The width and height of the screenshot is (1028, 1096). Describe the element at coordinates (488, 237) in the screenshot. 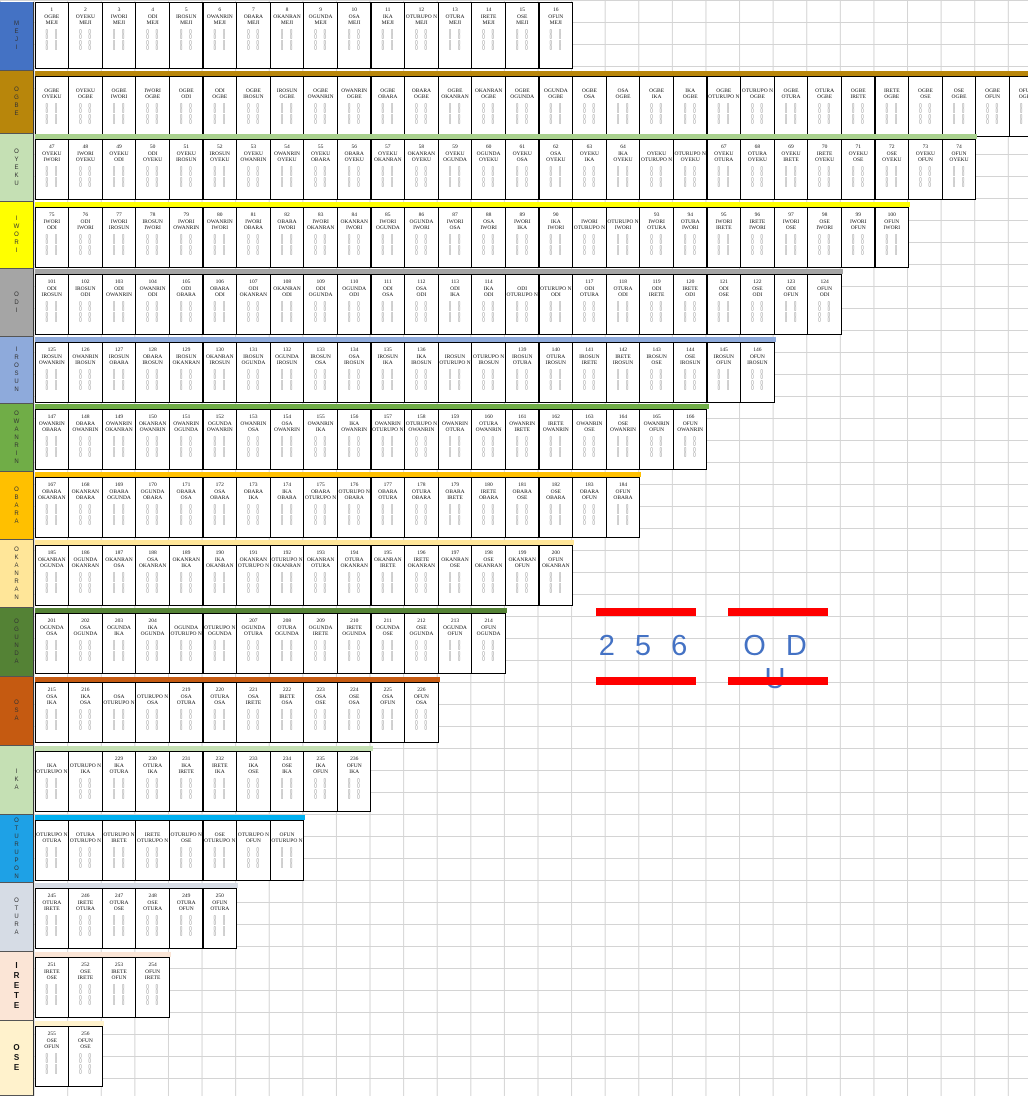

I see `odu-cell: 88 OSA IWORI ▯ ▯ ▯ ▯ ▯ ▯ ▯ ▯` at that location.